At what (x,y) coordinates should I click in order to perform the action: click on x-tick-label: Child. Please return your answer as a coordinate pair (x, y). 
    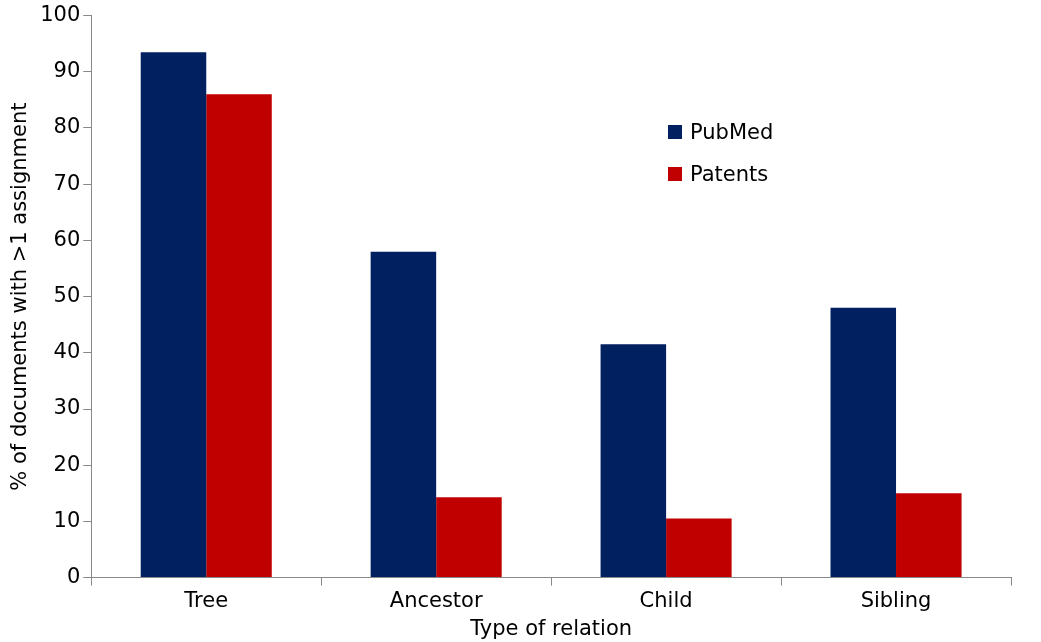
    Looking at the image, I should click on (666, 599).